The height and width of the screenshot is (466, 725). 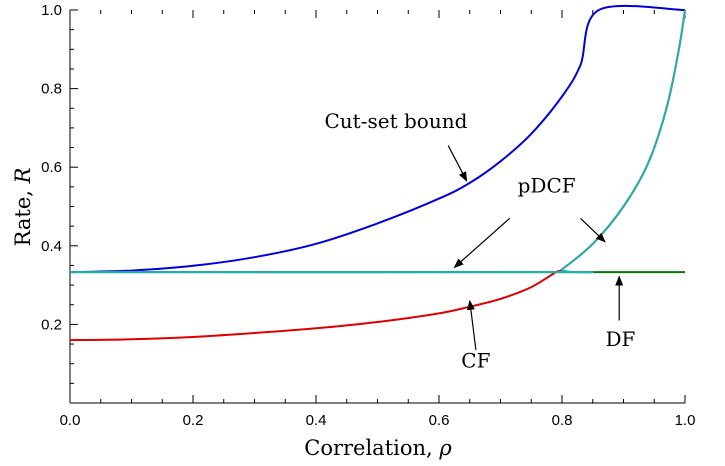 I want to click on annotation-label-cut-set-bound: Cut-set bound, so click(x=396, y=121).